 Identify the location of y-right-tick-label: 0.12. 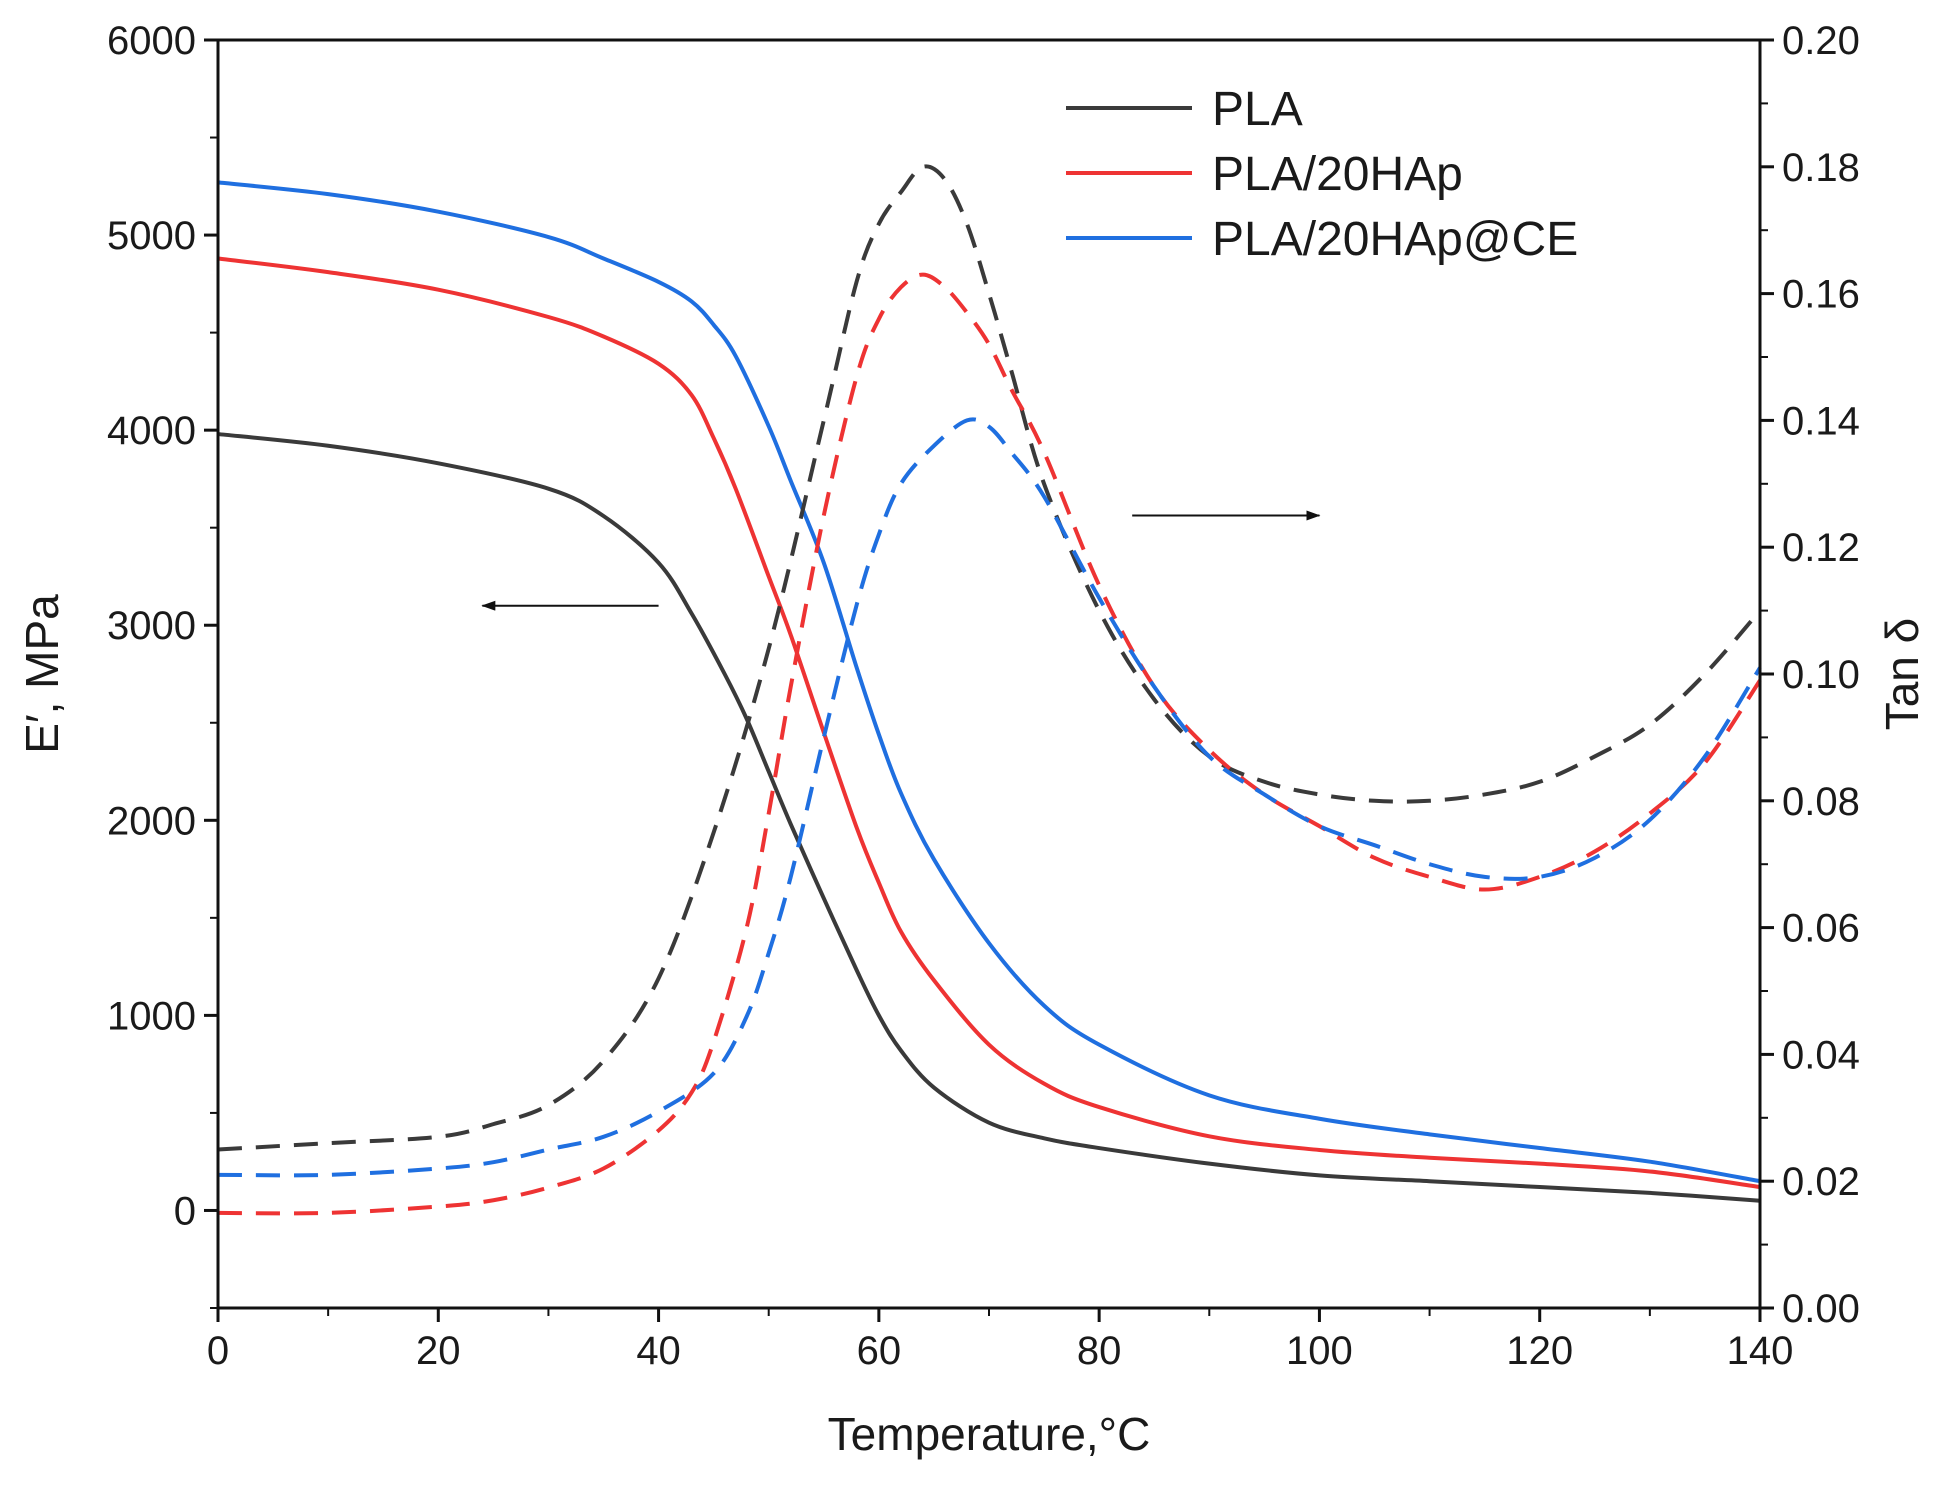
(1821, 548).